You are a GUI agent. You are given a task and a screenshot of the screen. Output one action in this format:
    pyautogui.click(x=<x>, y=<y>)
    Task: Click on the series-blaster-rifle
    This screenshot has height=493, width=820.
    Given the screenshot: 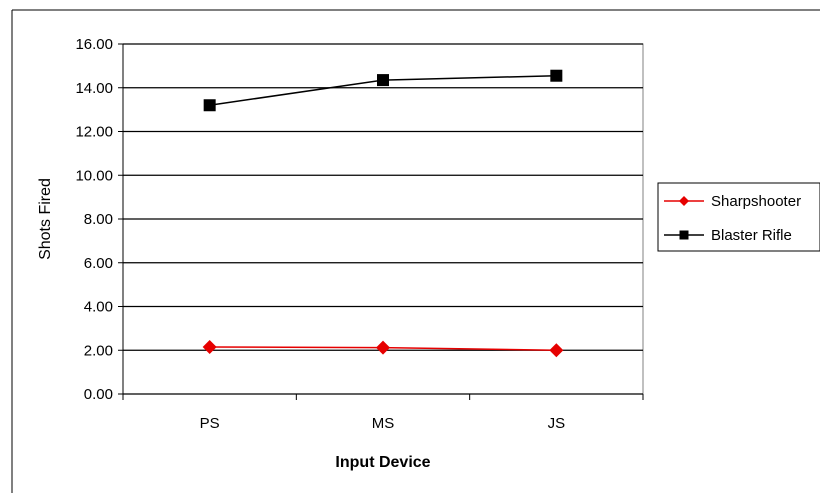 What is the action you would take?
    pyautogui.click(x=383, y=90)
    